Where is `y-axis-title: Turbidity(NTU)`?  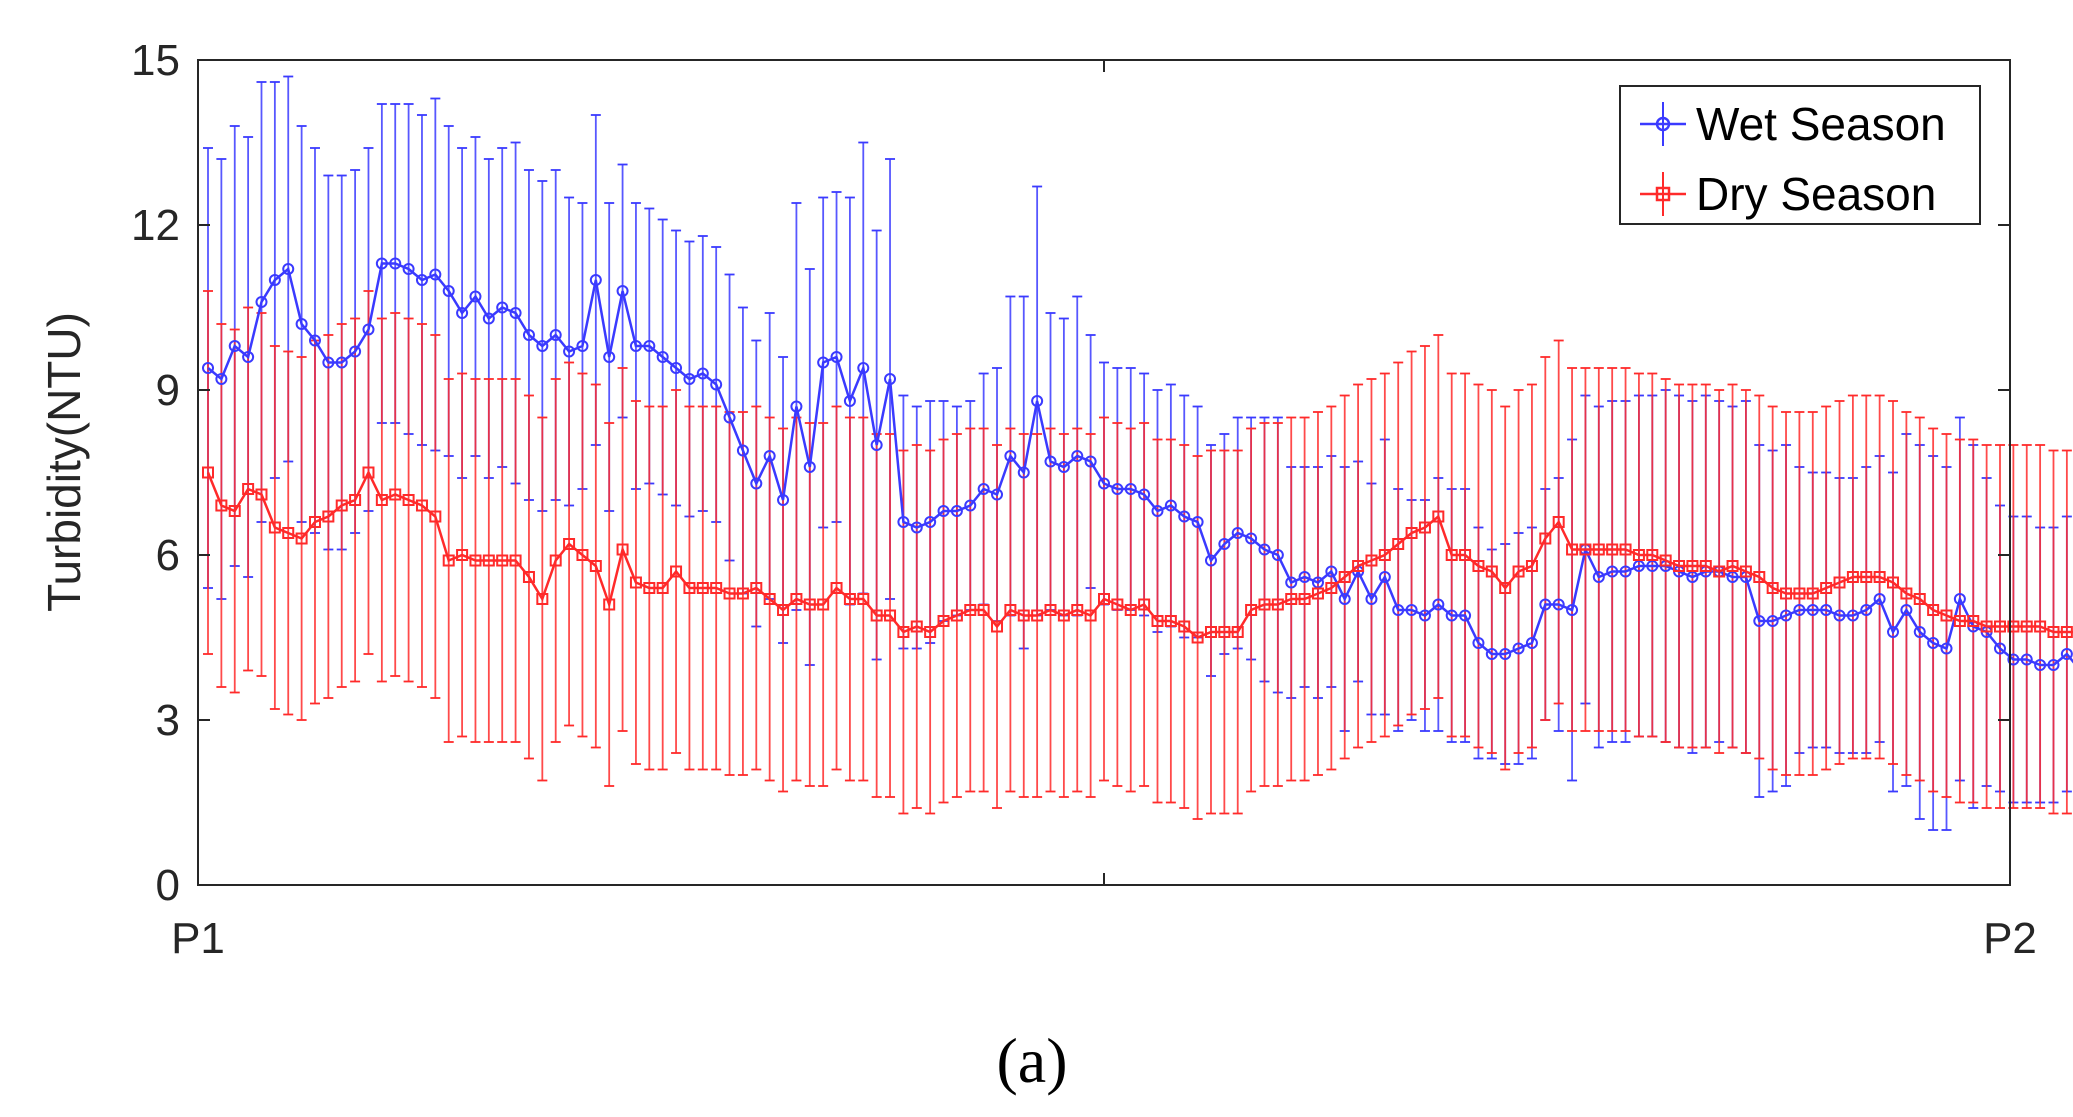
y-axis-title: Turbidity(NTU) is located at coordinates (64, 462).